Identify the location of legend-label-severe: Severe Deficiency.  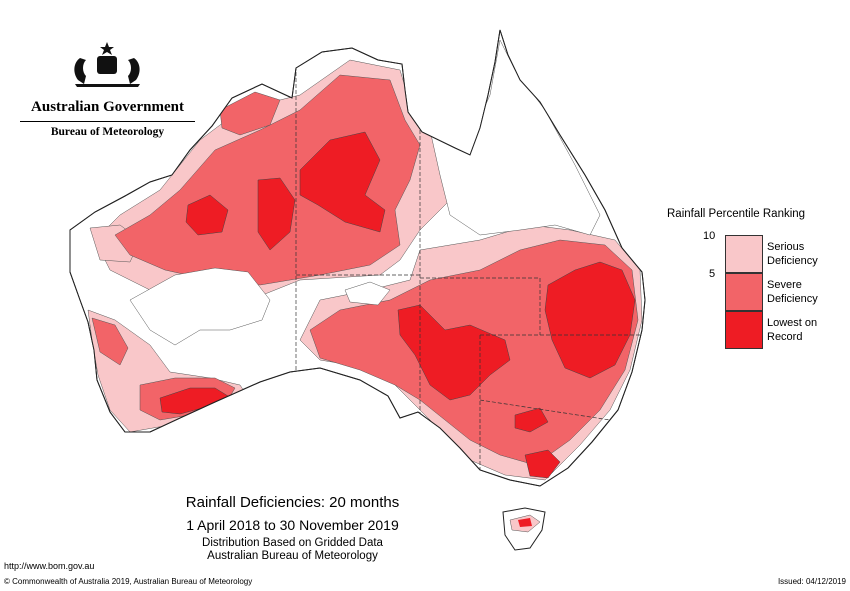
(792, 292).